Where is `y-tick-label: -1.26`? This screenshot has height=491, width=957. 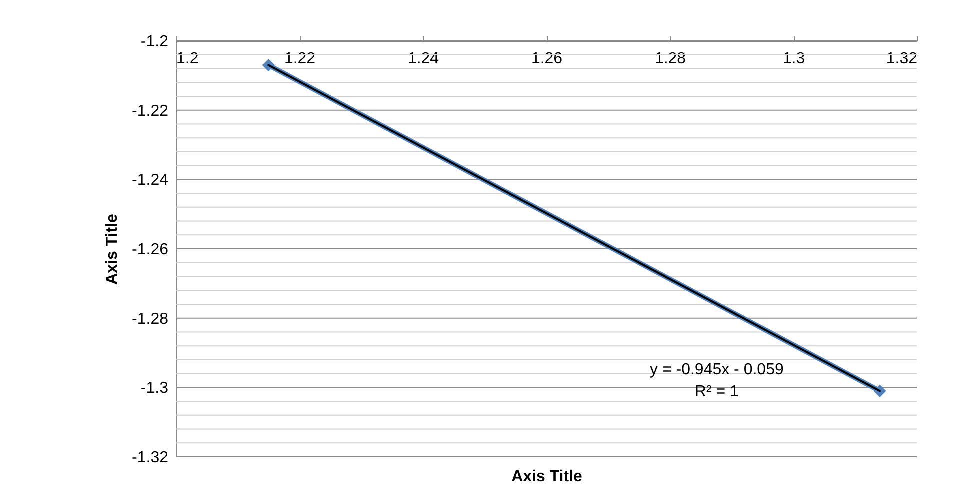 y-tick-label: -1.26 is located at coordinates (150, 250).